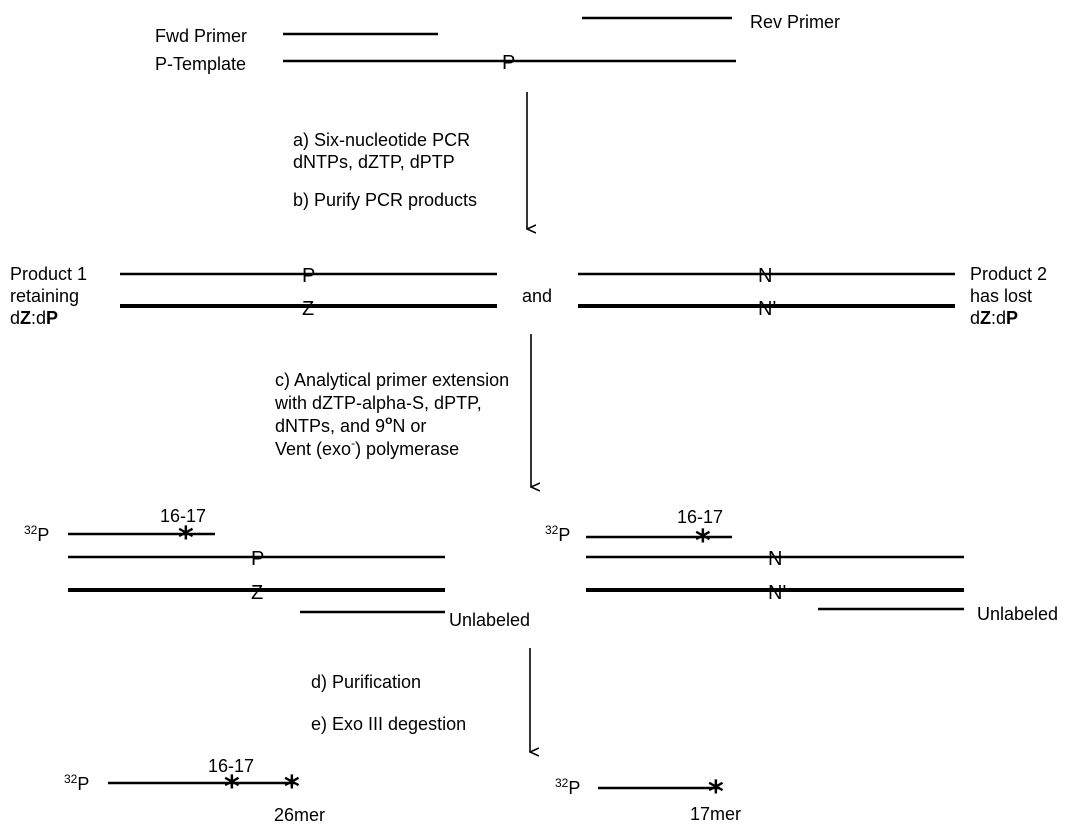 The height and width of the screenshot is (826, 1071). I want to click on product1-line2: retaining, so click(44, 296).